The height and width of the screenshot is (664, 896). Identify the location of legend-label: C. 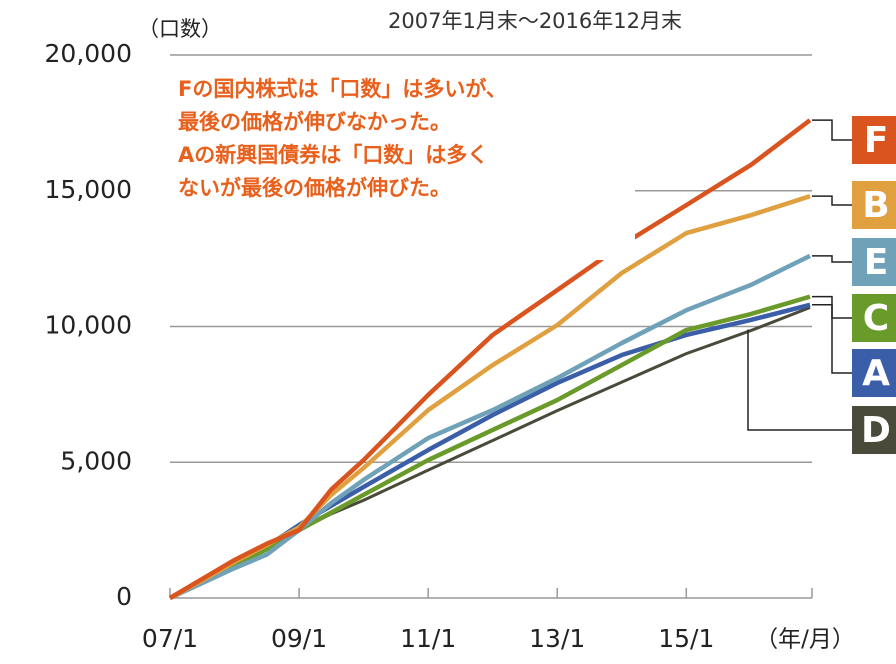
(876, 318).